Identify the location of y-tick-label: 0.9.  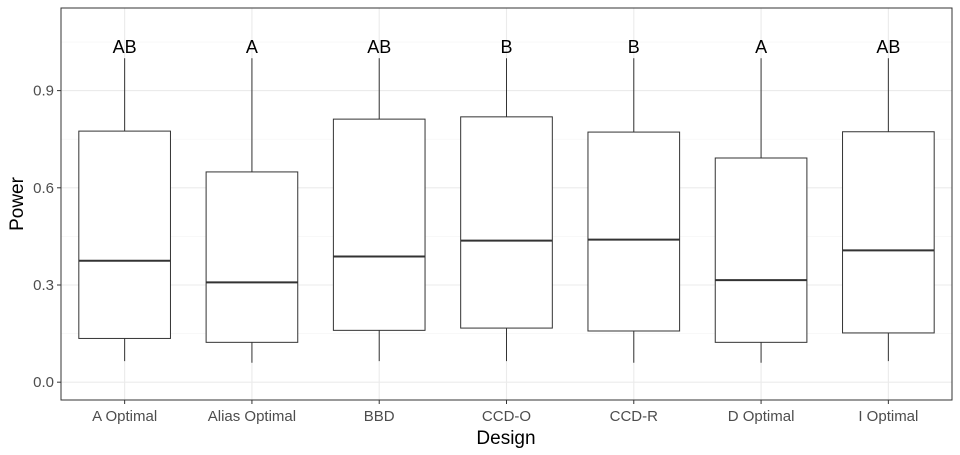
(43, 91).